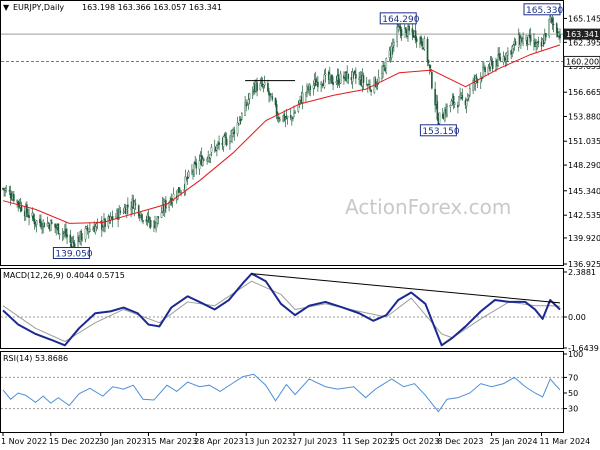 The width and height of the screenshot is (600, 450). Describe the element at coordinates (282, 47) in the screenshot. I see `price-reference-lines` at that location.